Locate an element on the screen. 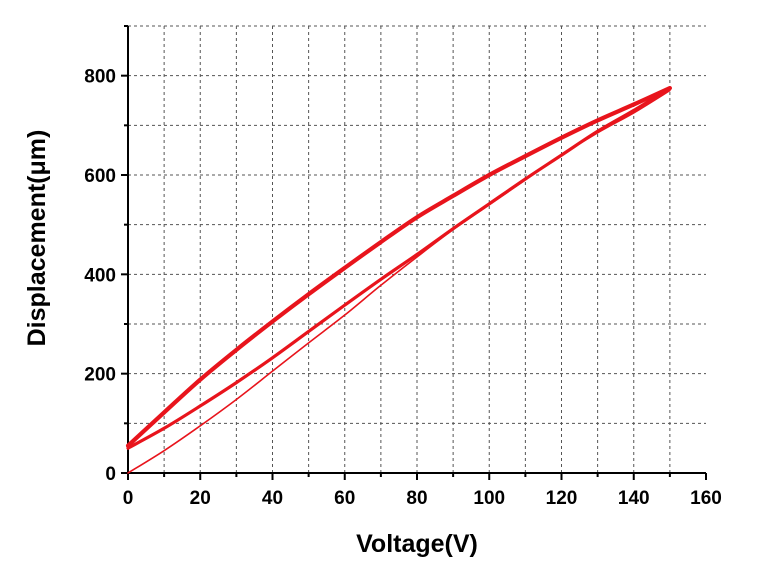  x-tick-label: 20 is located at coordinates (200, 498).